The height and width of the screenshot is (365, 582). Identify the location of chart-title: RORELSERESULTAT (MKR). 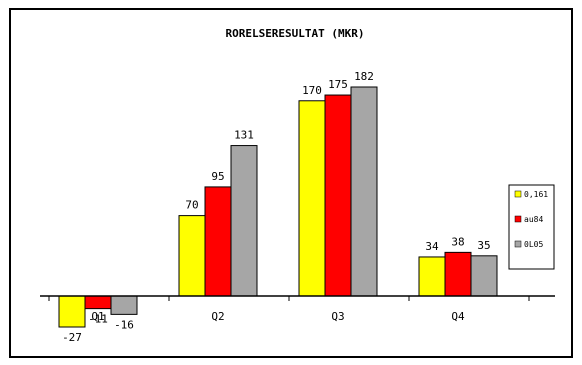
(294, 33).